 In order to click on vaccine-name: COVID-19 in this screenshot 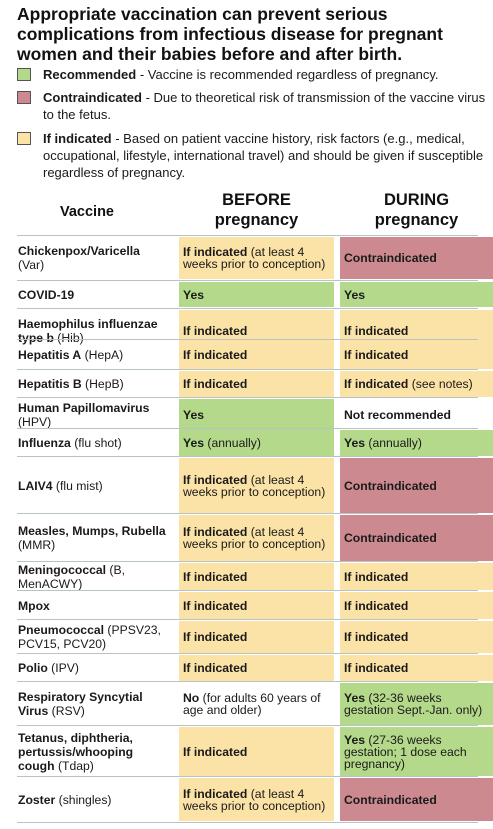, I will do `click(93, 295)`.